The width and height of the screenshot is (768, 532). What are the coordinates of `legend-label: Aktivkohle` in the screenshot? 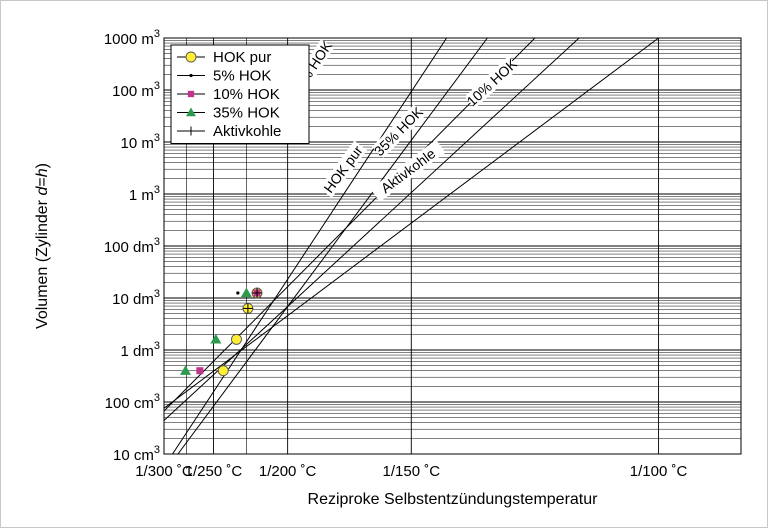 It's located at (247, 131).